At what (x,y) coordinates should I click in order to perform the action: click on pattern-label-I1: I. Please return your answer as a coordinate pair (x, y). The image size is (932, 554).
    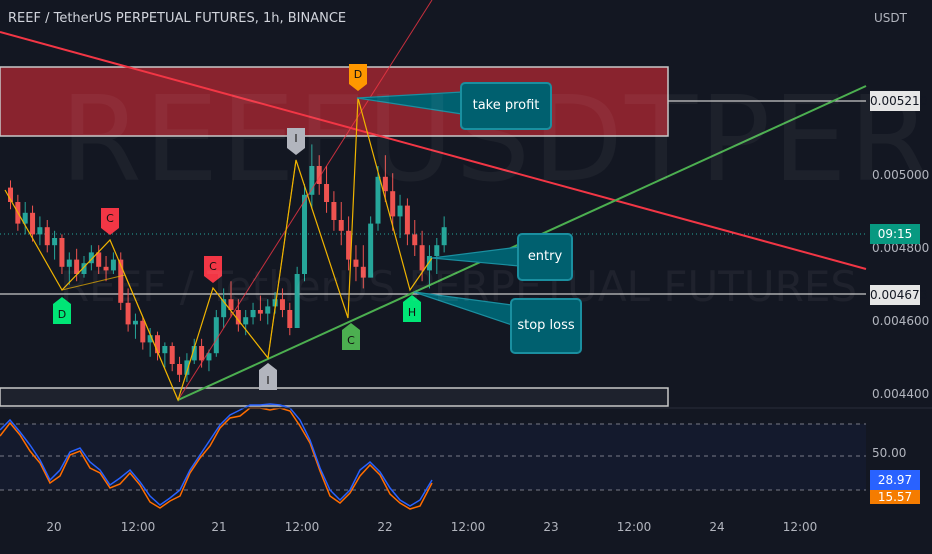
    Looking at the image, I should click on (295, 138).